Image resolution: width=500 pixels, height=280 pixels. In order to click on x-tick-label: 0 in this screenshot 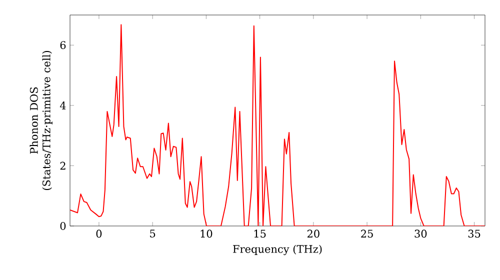, I will do `click(99, 234)`.